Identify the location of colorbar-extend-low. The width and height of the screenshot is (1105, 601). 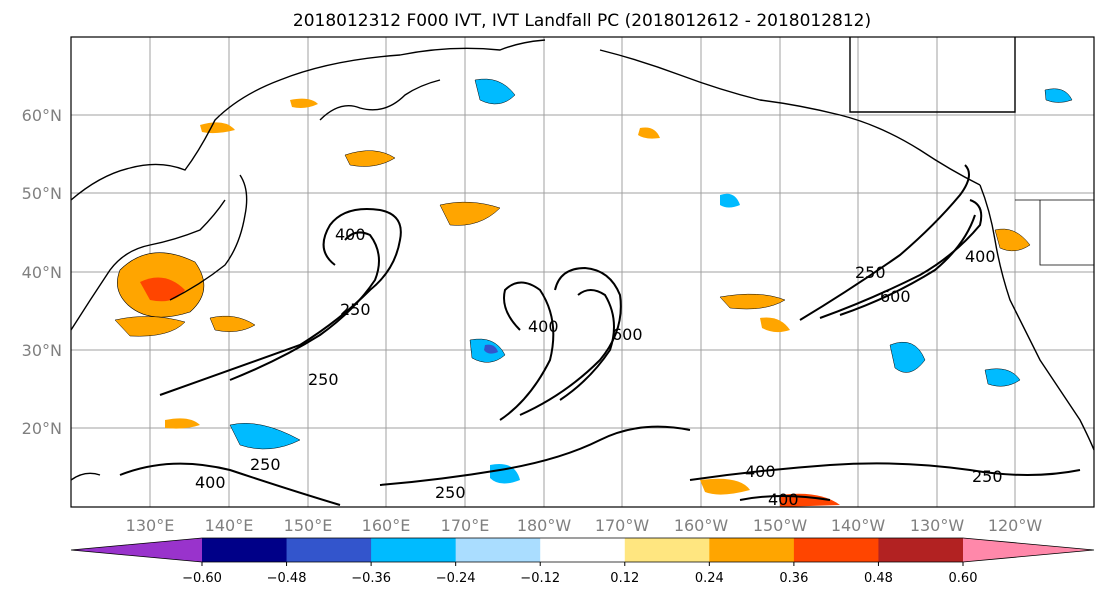
(136, 550).